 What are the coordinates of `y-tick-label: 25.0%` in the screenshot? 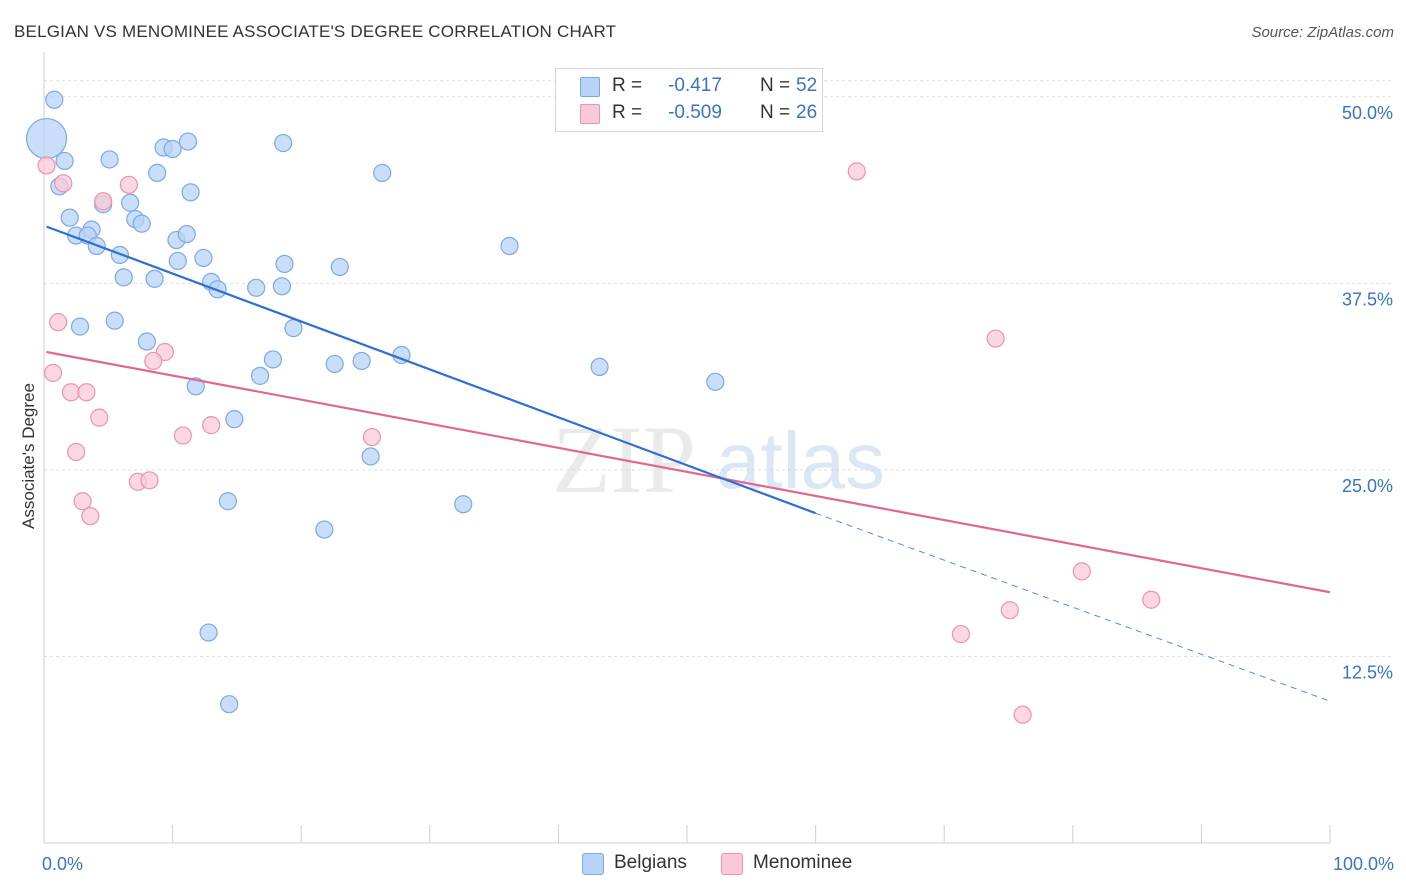 It's located at (1367, 486).